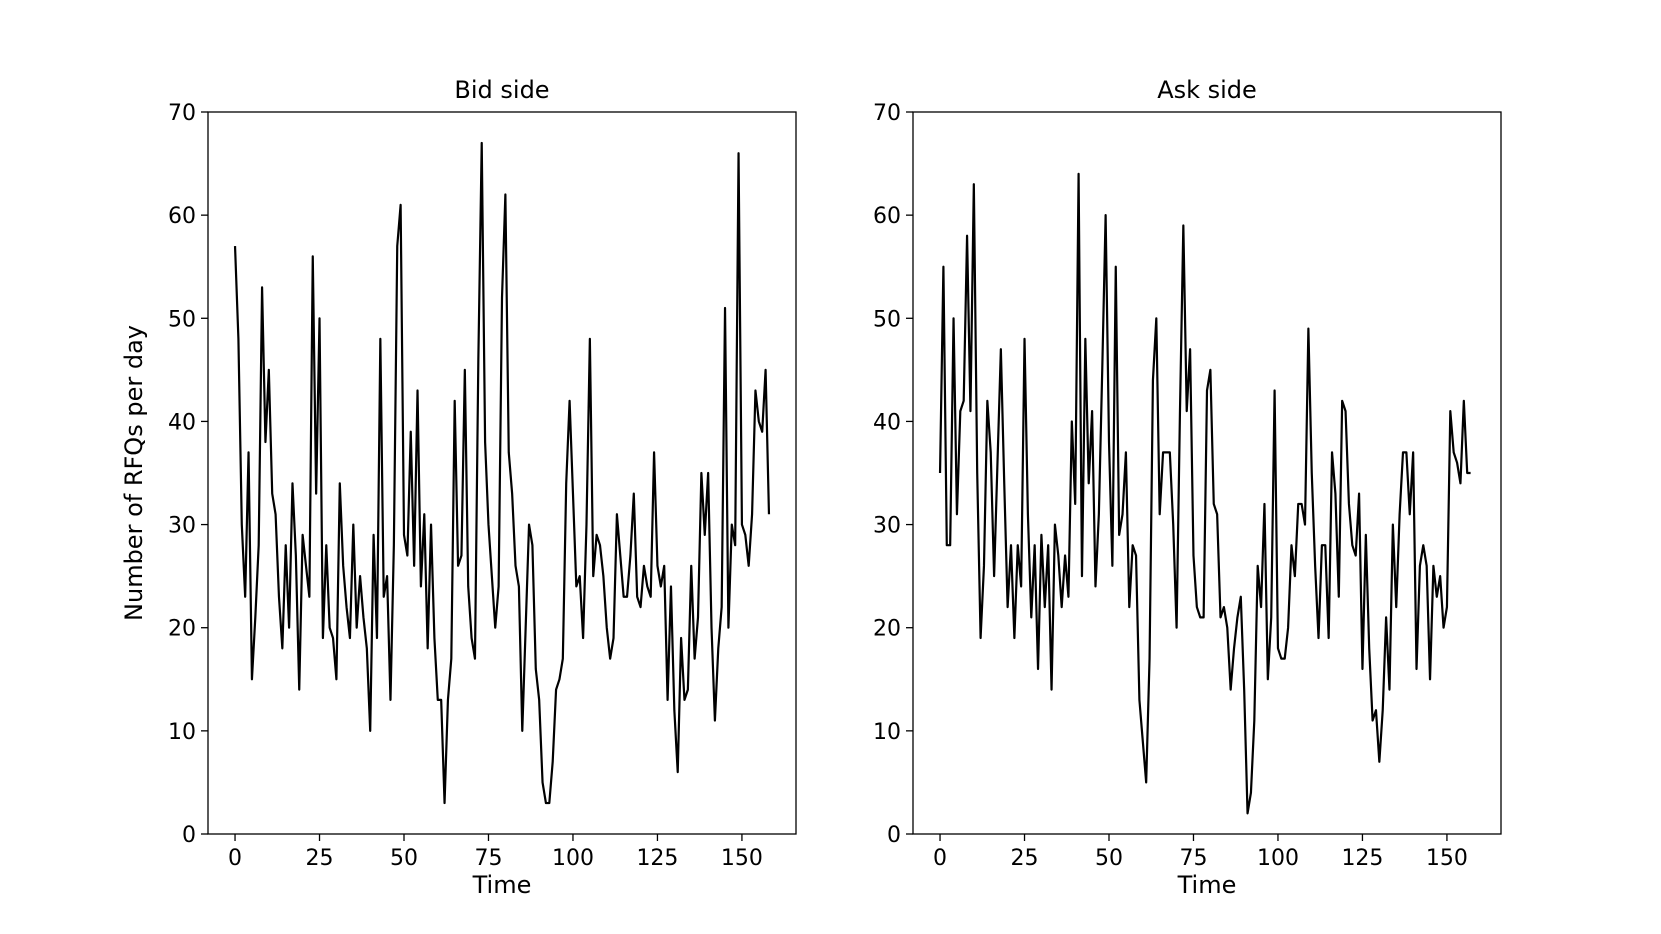  Describe the element at coordinates (134, 473) in the screenshot. I see `y-axis-label: Number of RFQs per day` at that location.